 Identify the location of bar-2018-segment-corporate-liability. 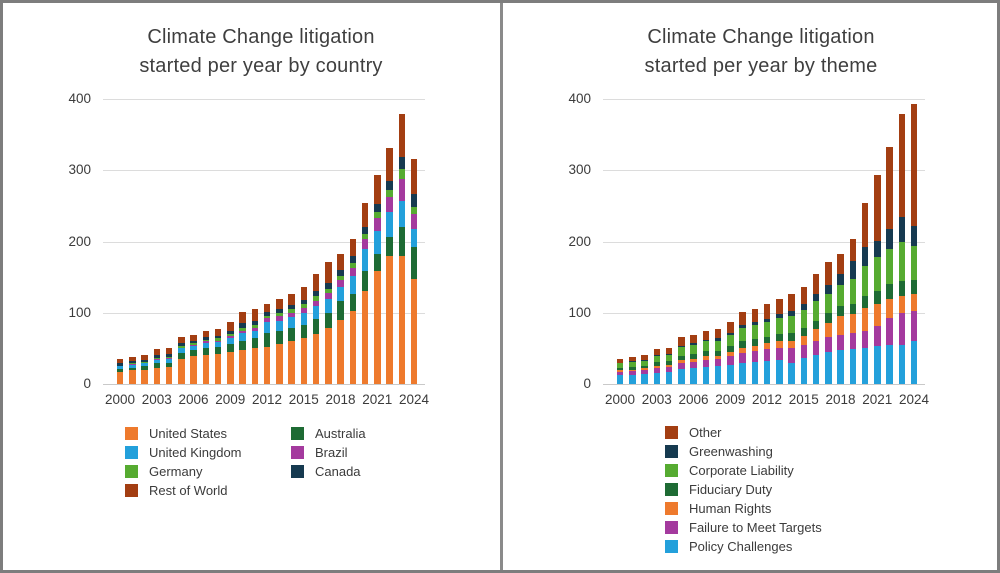
(840, 296).